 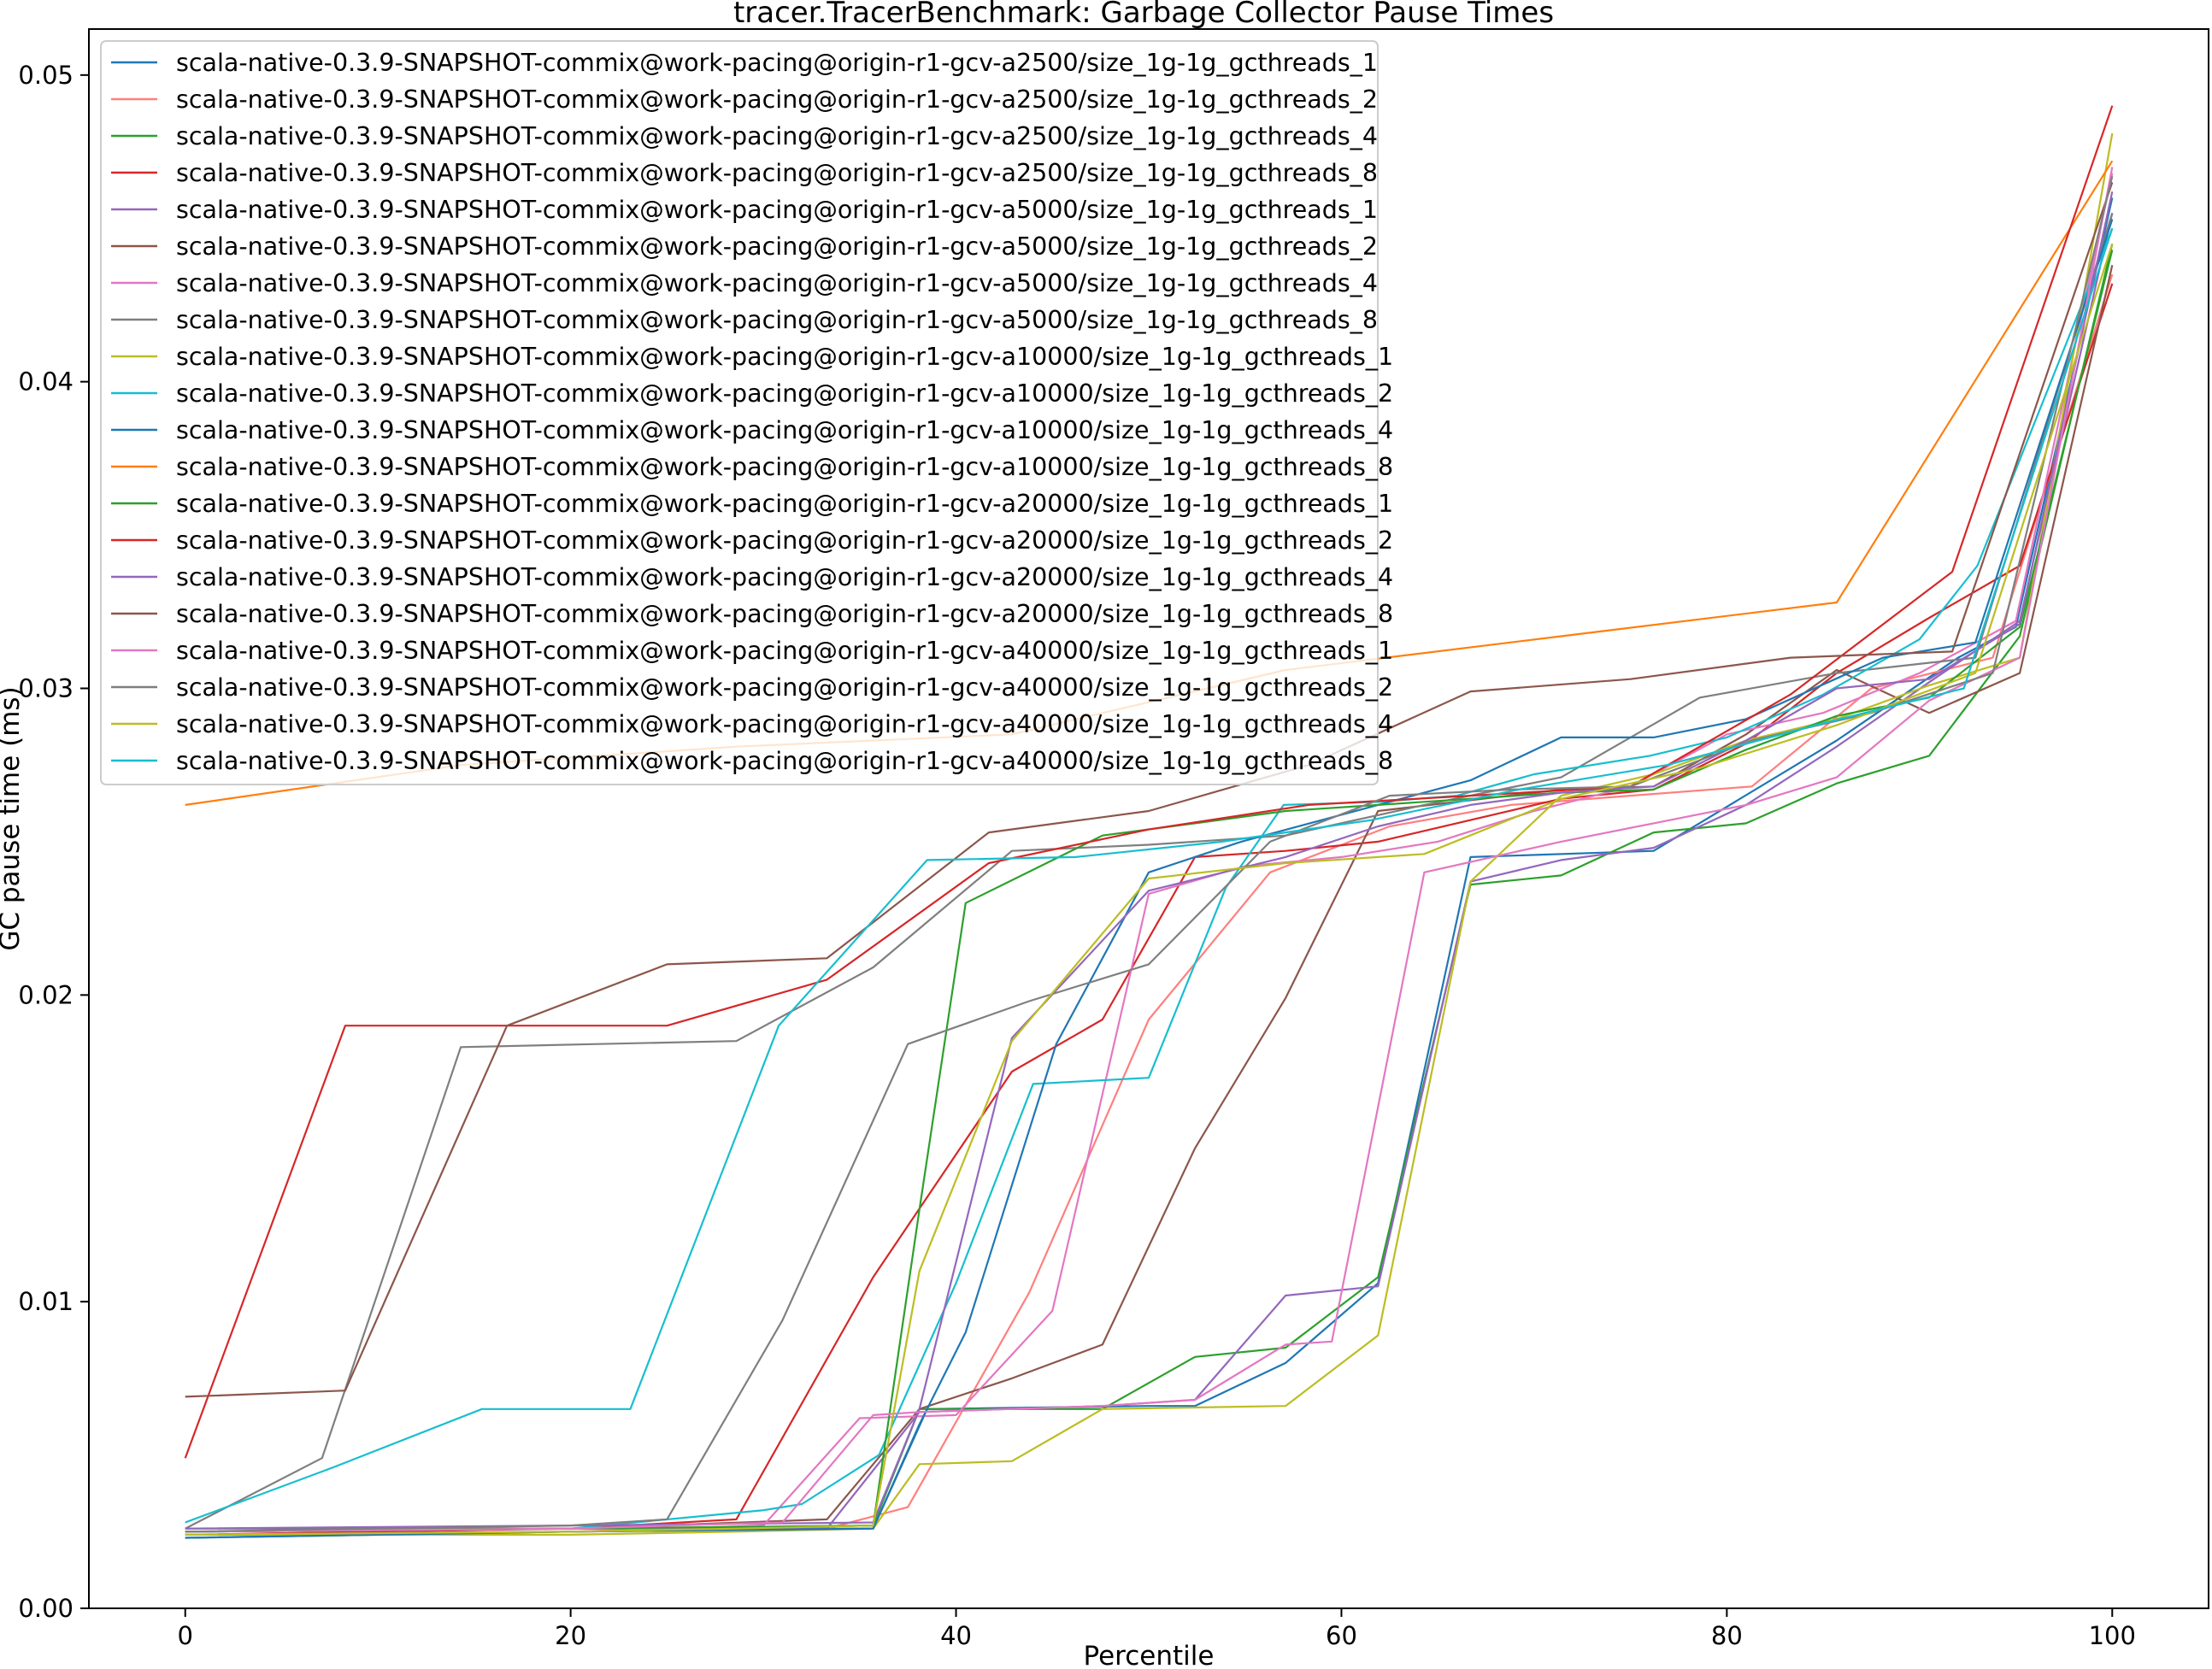 I want to click on y-axis-label: GC pause time (ms), so click(x=13, y=818).